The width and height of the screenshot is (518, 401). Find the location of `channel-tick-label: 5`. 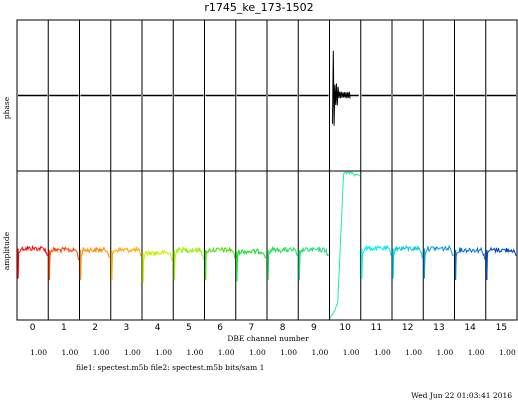

channel-tick-label: 5 is located at coordinates (189, 328).